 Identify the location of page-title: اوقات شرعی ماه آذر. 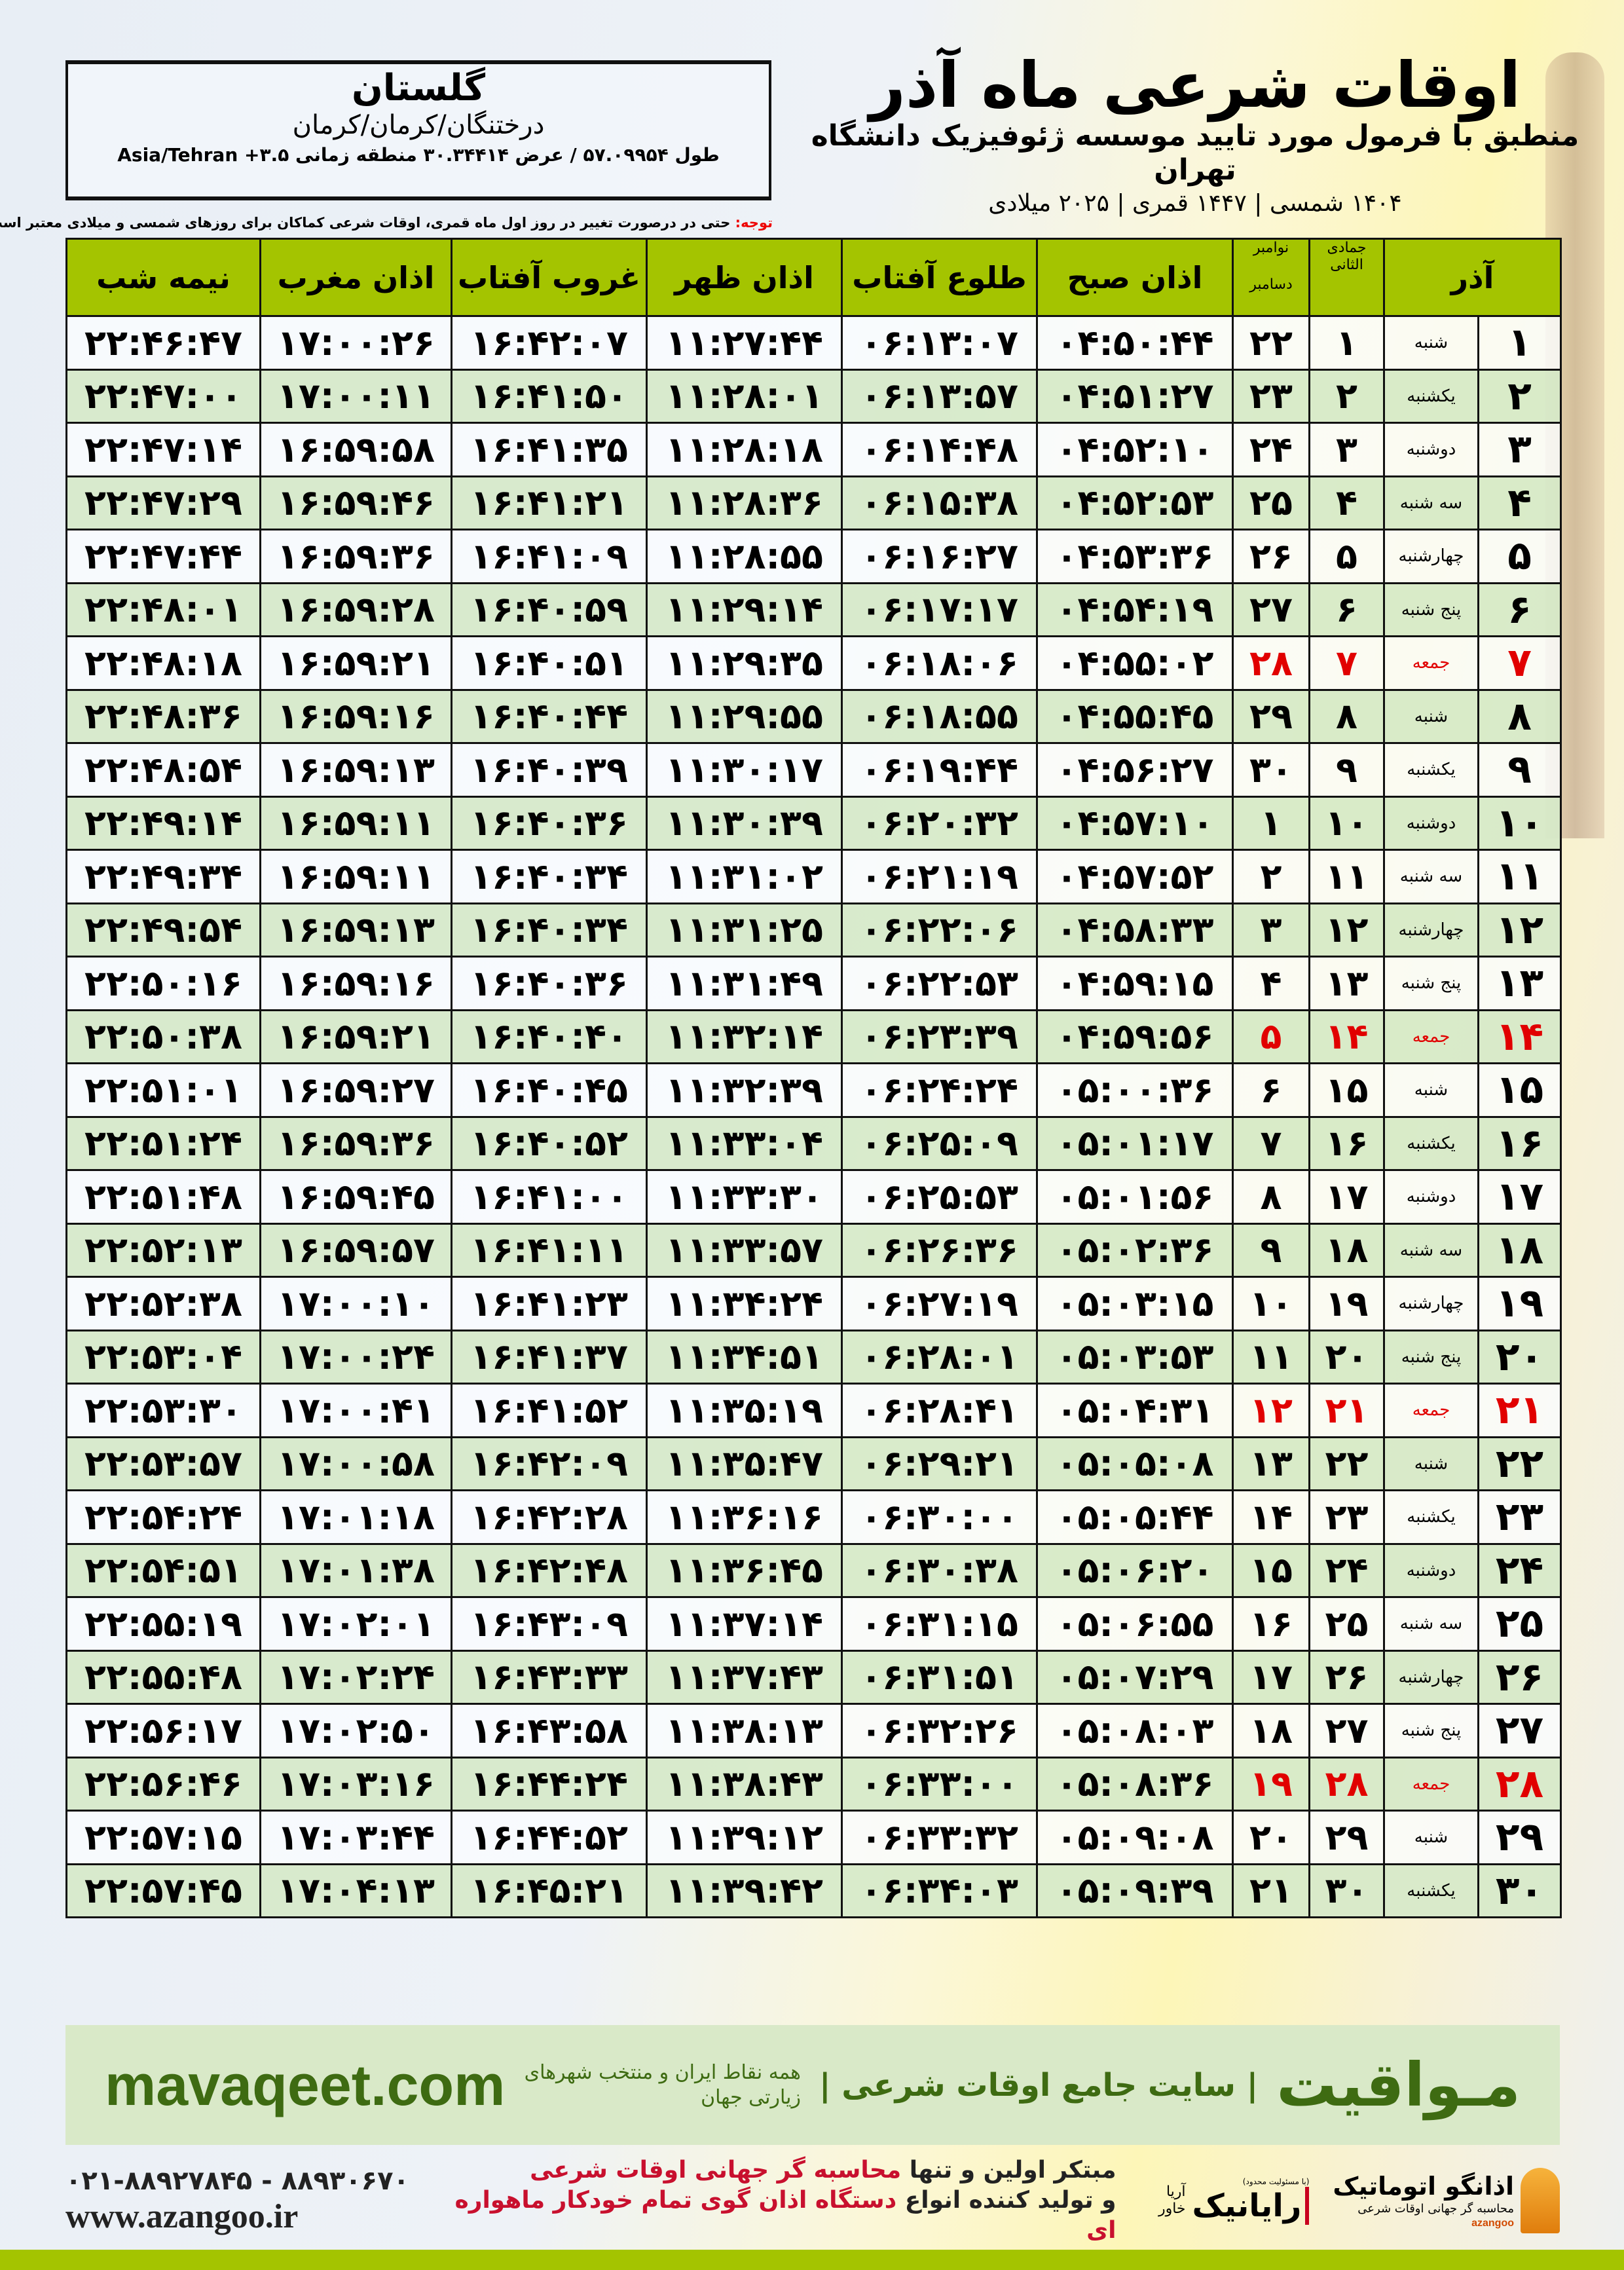
(1195, 85).